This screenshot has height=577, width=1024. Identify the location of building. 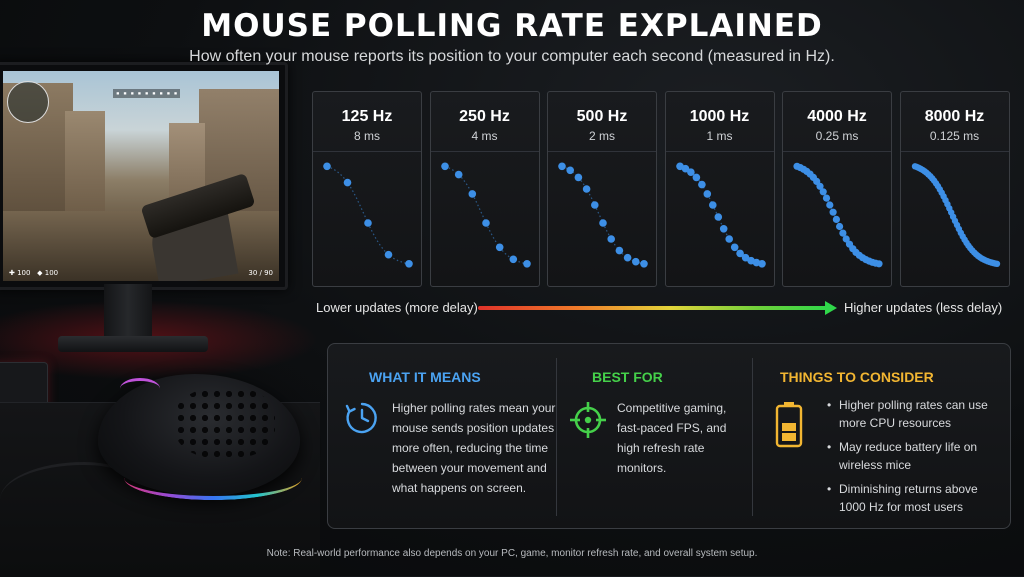
(85, 166).